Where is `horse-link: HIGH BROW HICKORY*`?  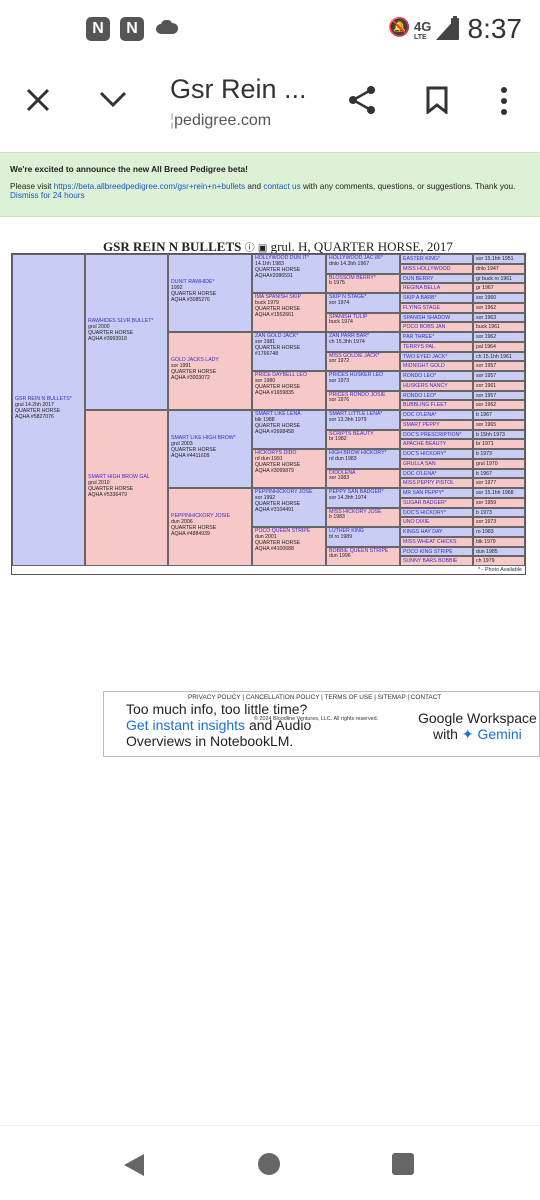 horse-link: HIGH BROW HICKORY* is located at coordinates (358, 453).